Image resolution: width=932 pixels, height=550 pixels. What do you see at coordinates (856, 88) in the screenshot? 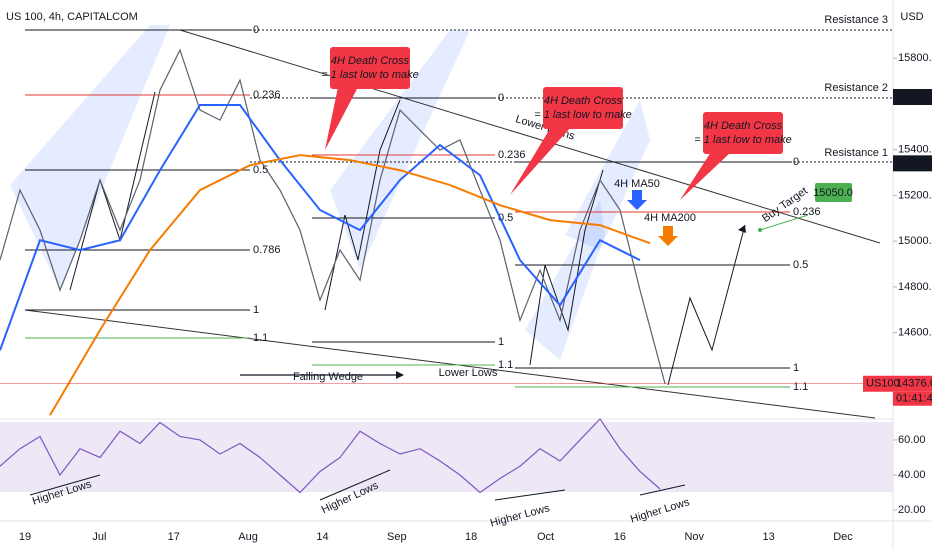
I see `annotation: Resistance 2` at bounding box center [856, 88].